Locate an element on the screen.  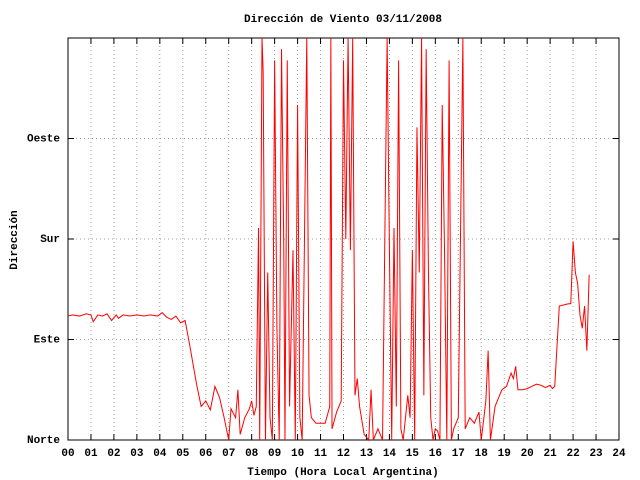
x-tick-label: 02 is located at coordinates (113, 454).